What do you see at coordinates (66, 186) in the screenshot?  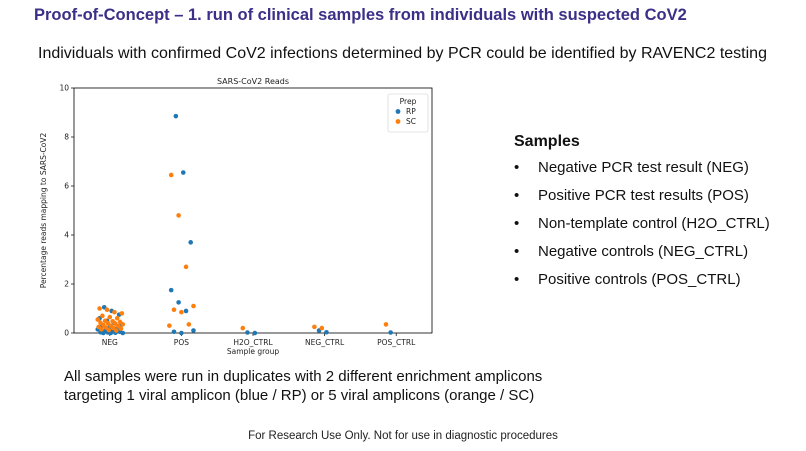 I see `y-tick-label: 6` at bounding box center [66, 186].